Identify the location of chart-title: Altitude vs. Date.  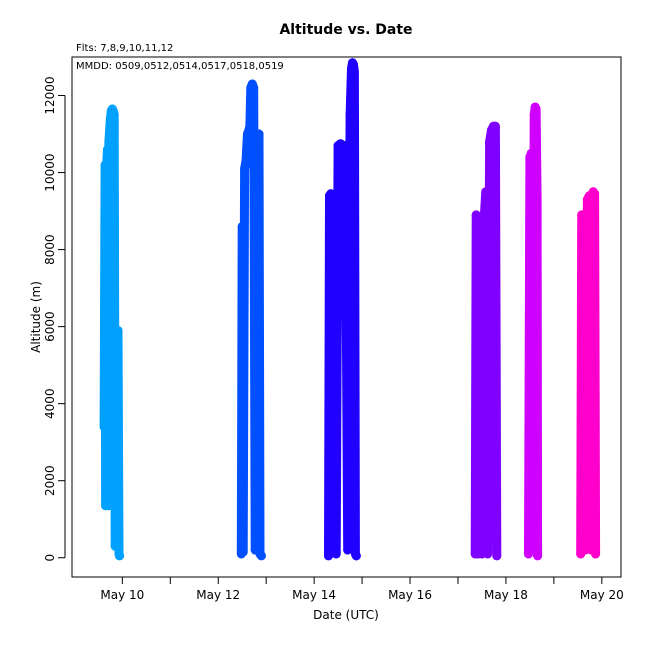
(345, 30).